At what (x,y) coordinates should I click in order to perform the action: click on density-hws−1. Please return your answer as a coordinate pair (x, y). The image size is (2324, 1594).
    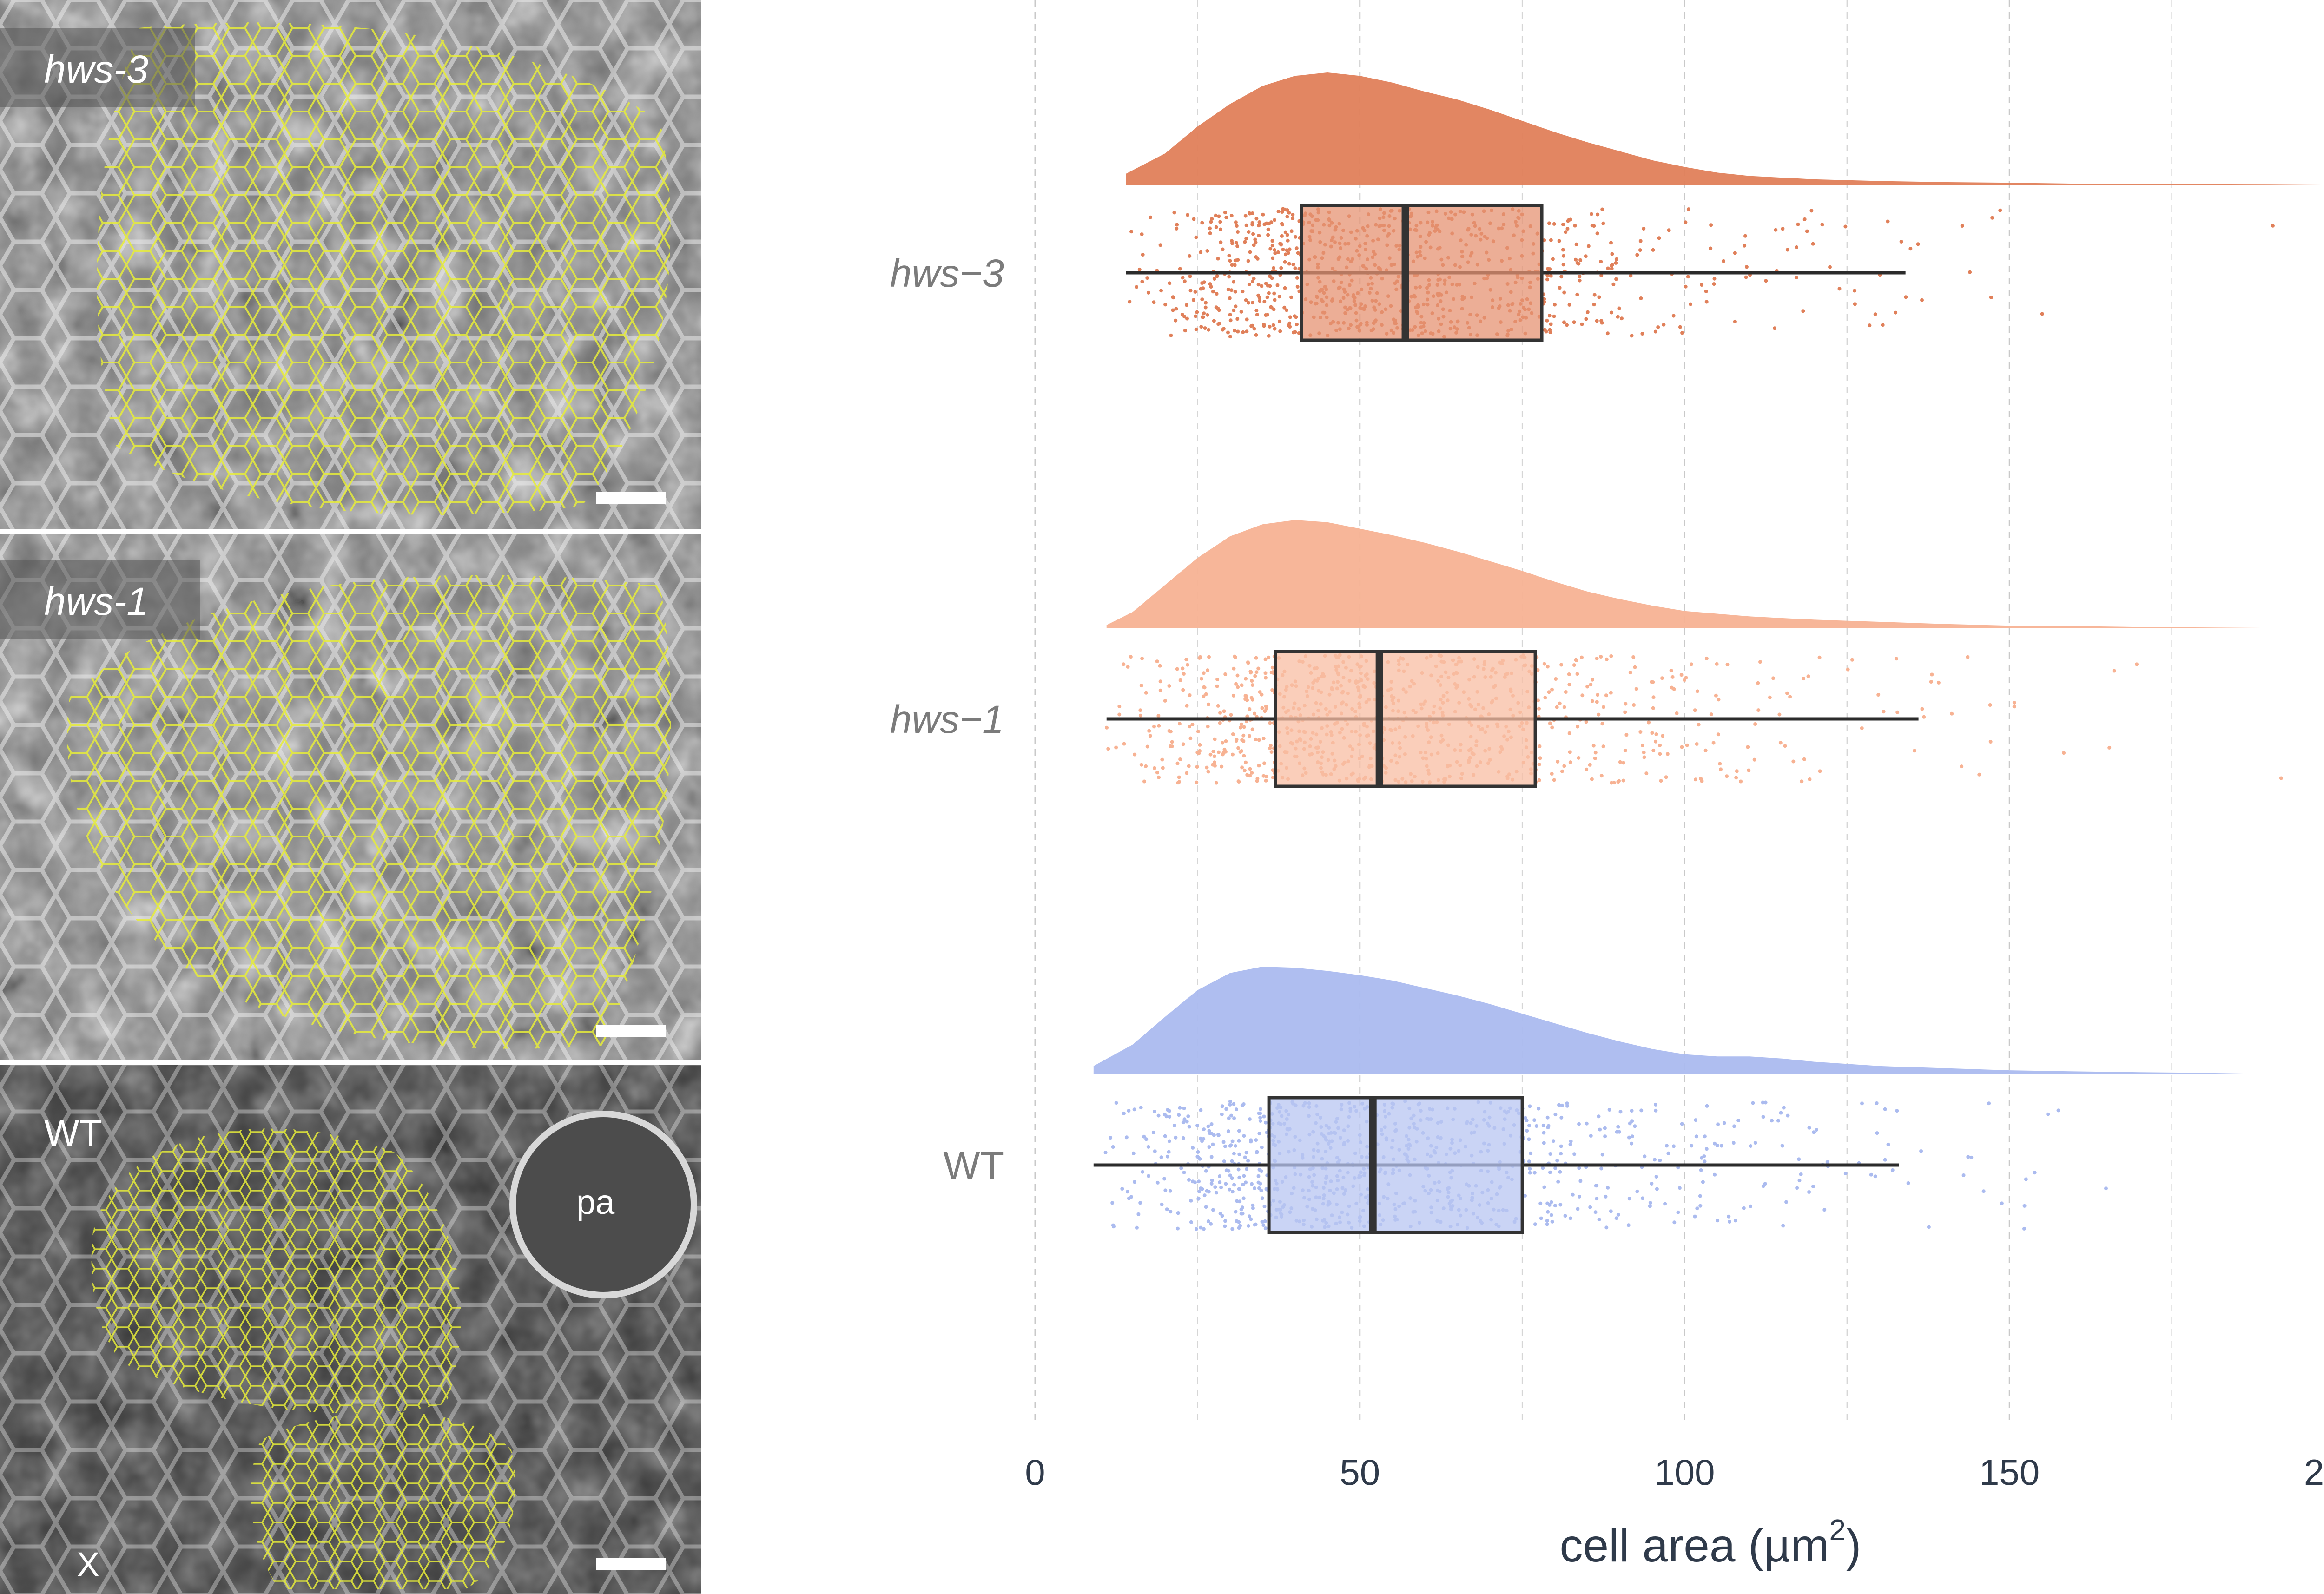
    Looking at the image, I should click on (1715, 574).